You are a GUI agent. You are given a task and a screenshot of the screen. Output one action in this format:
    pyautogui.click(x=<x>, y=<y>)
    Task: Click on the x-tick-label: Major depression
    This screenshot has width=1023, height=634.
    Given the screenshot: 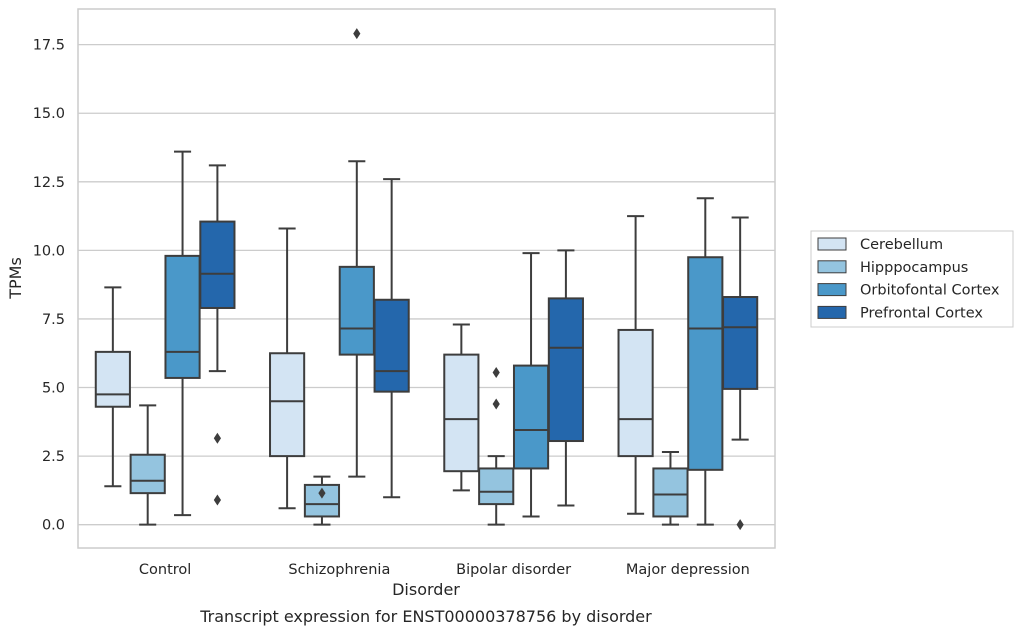 What is the action you would take?
    pyautogui.click(x=688, y=570)
    